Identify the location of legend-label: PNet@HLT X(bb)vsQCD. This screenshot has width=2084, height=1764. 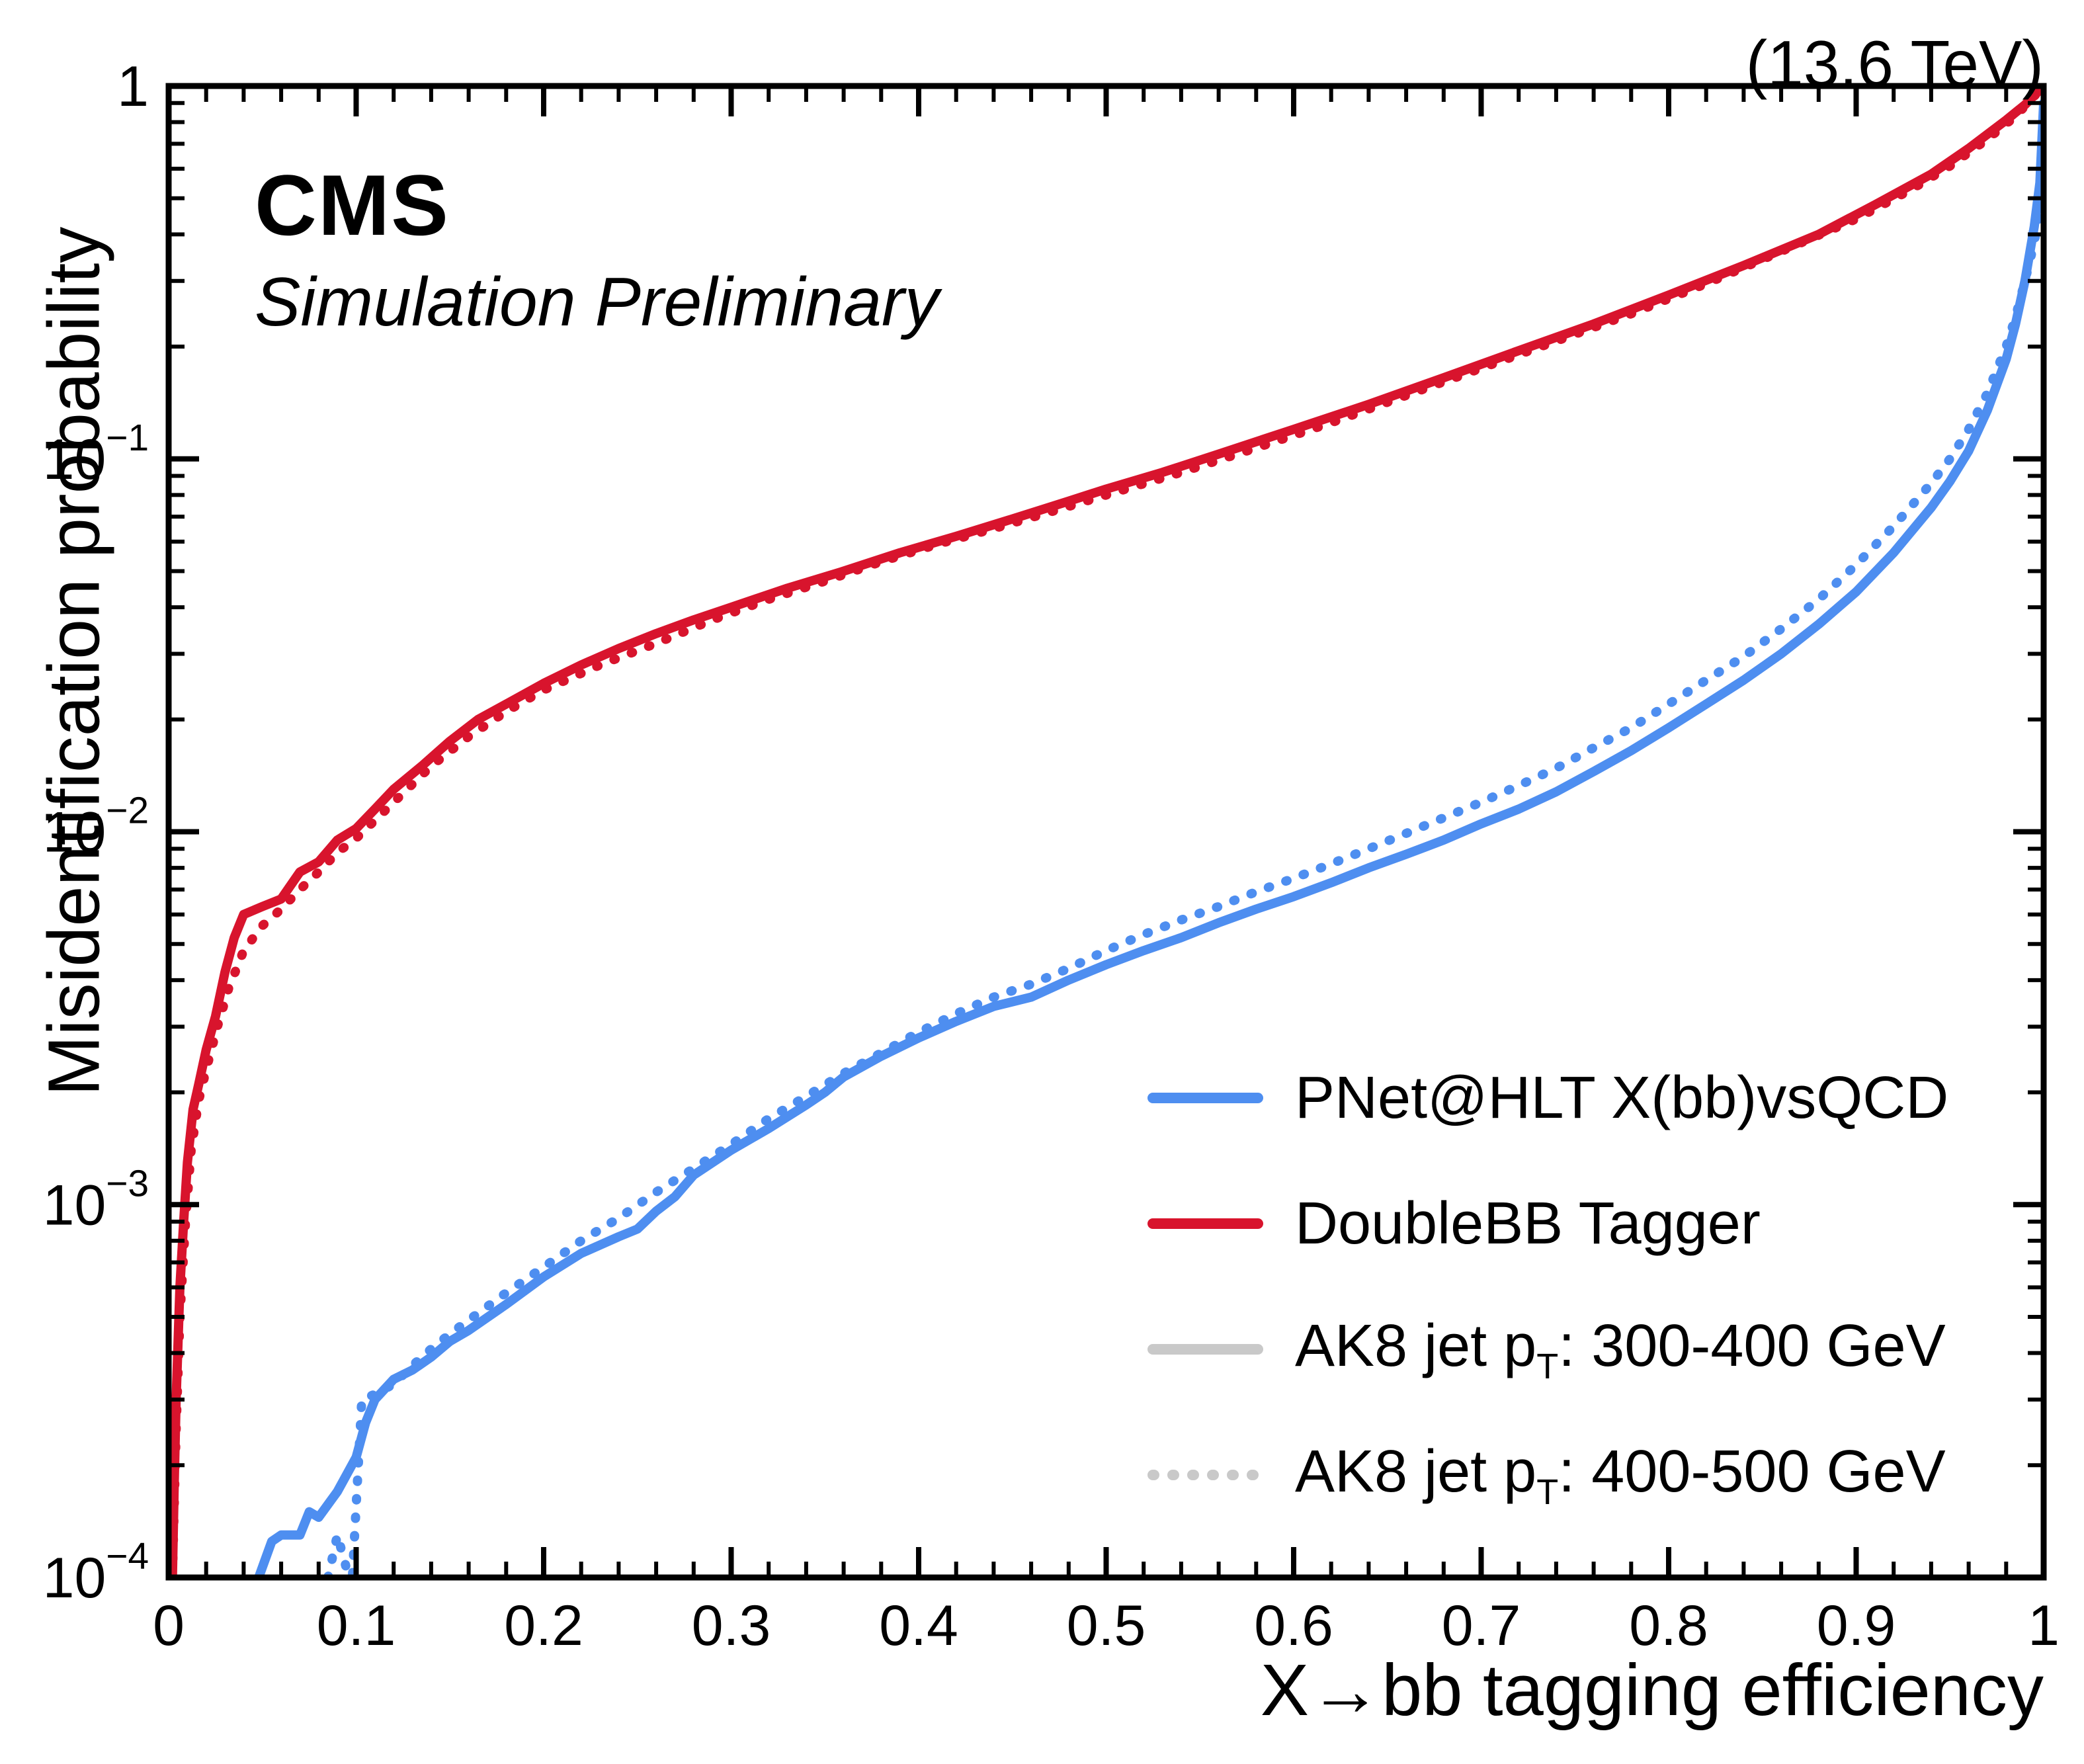
(1622, 1097).